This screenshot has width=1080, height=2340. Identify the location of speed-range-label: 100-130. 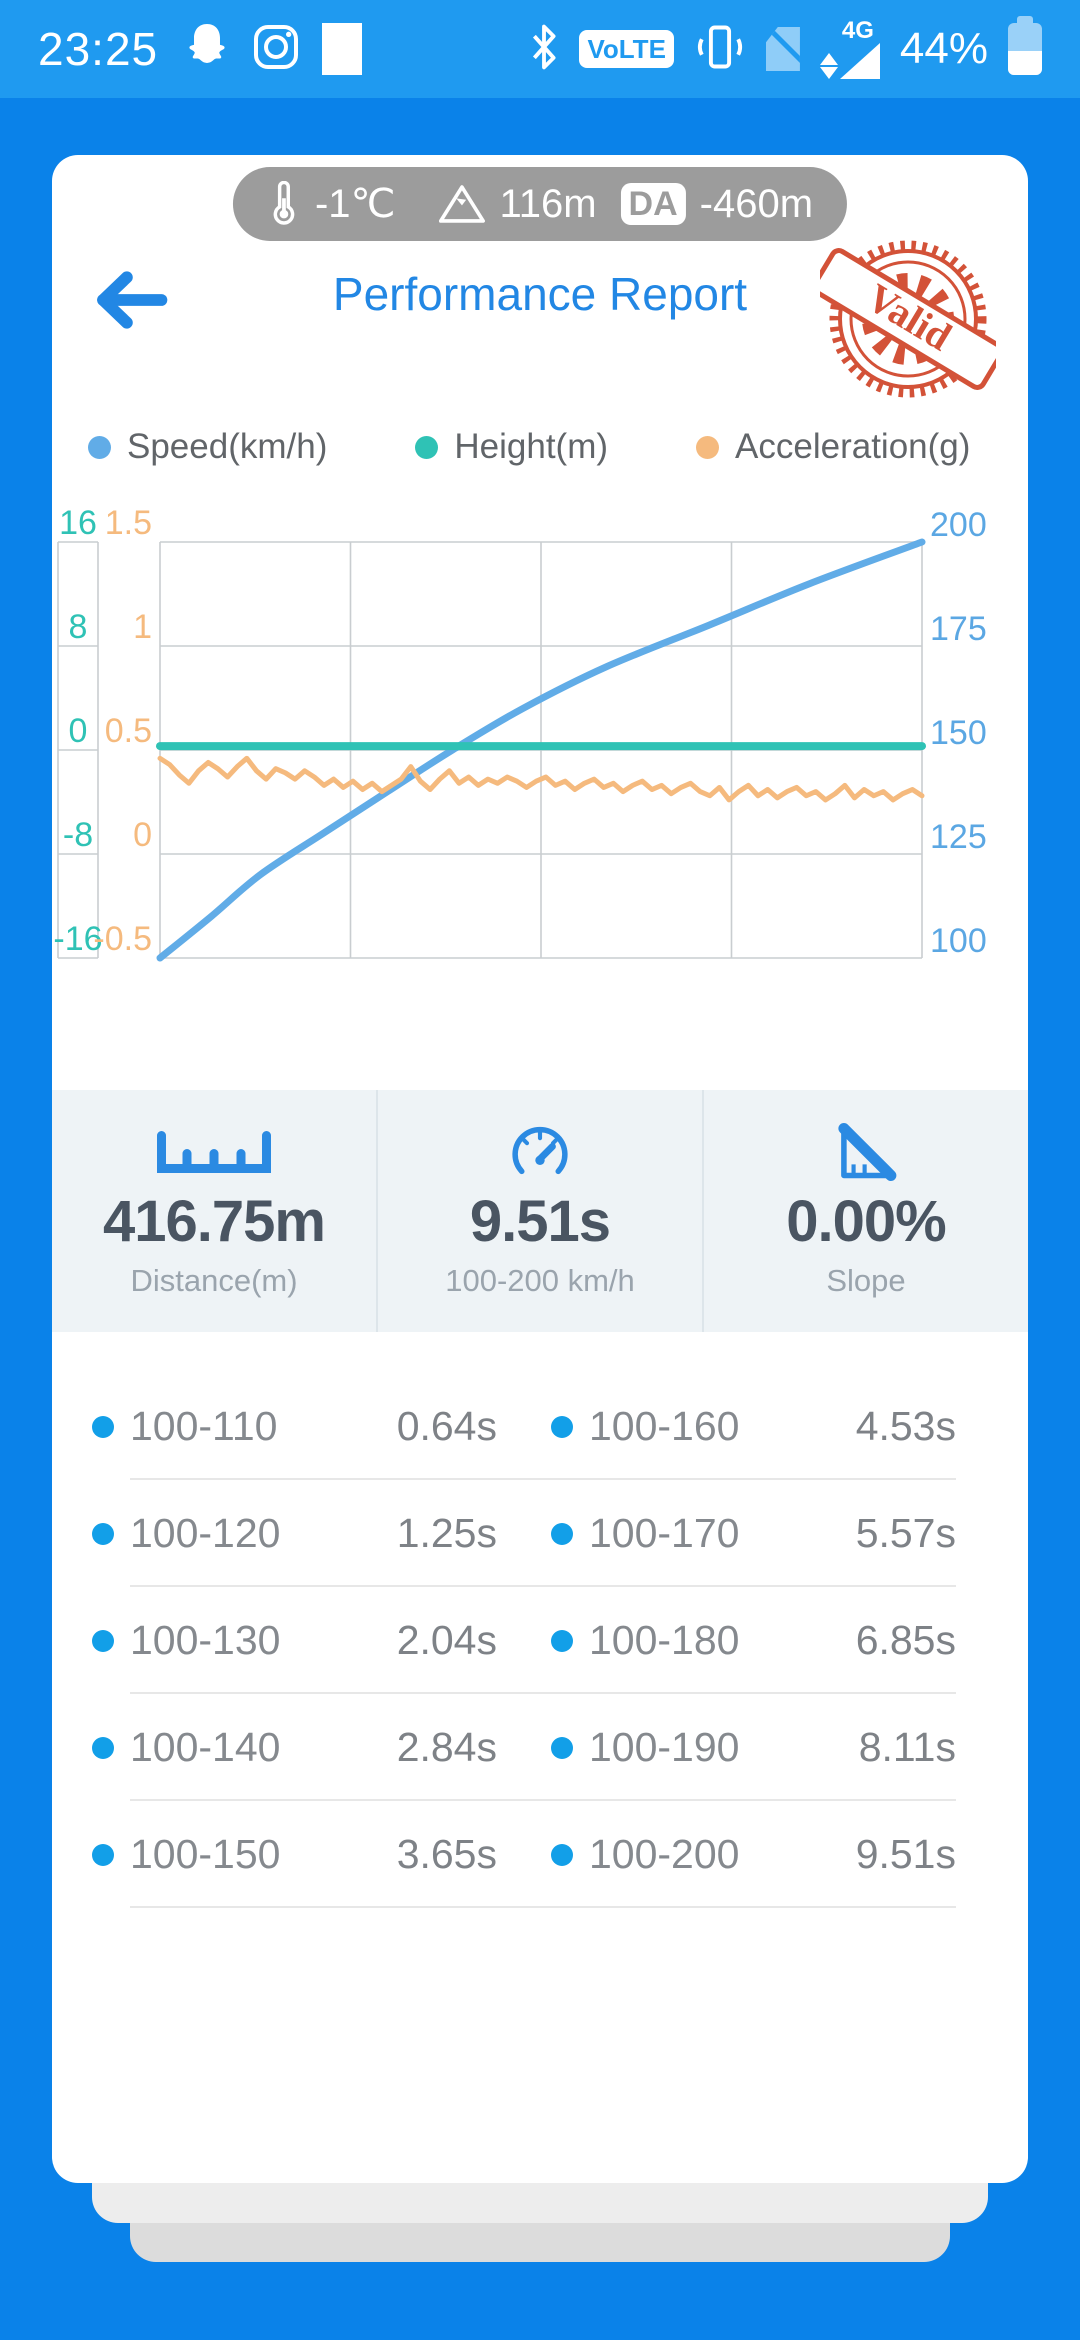
(205, 1640).